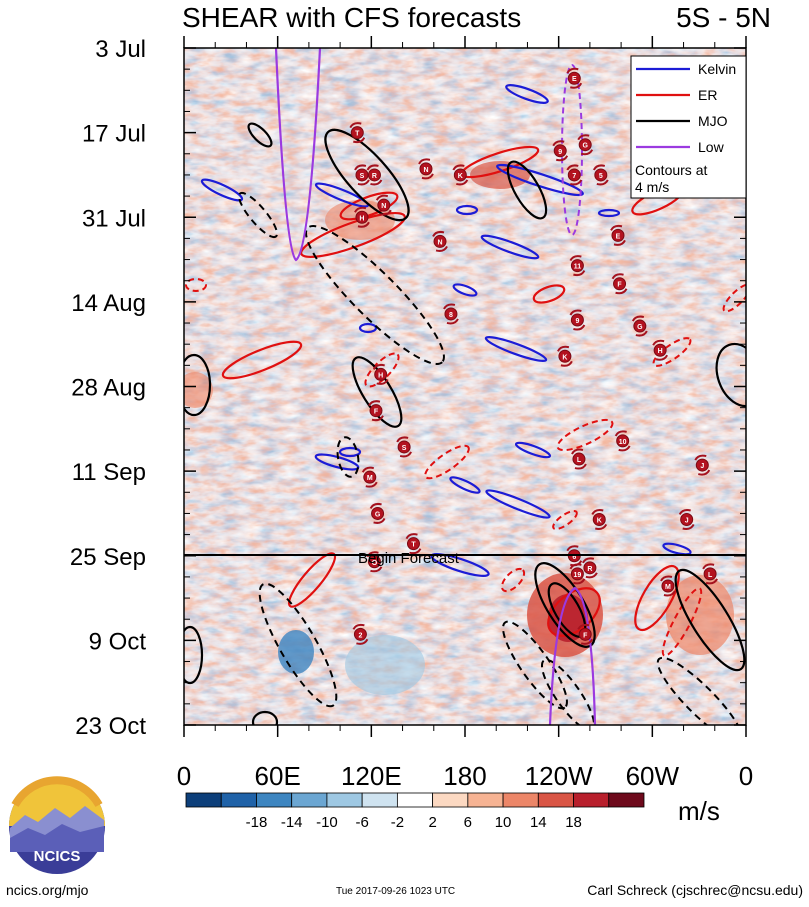  I want to click on colorbar-tick-label: -6, so click(361, 822).